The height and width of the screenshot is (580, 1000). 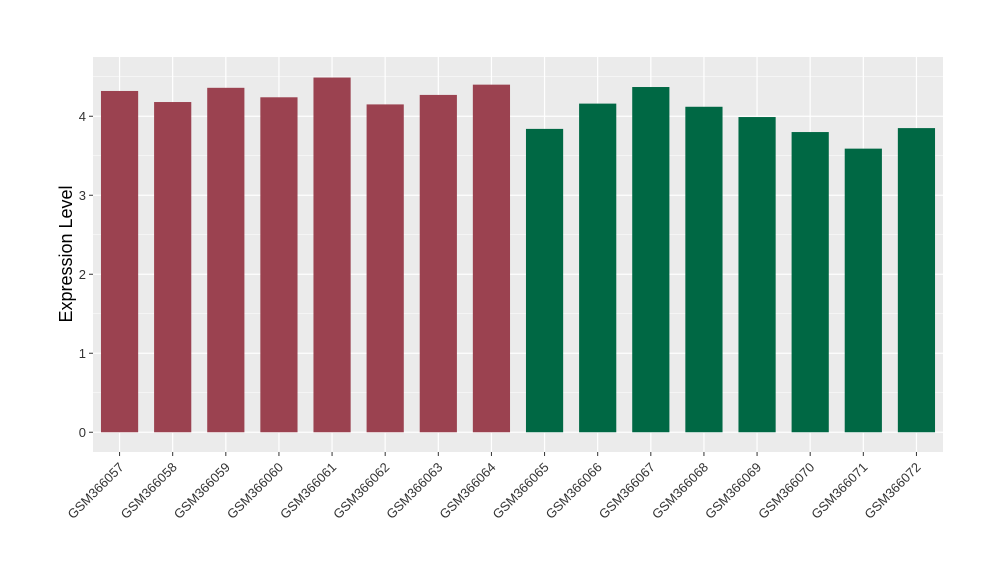 I want to click on x-tick-label: GSM366064, so click(x=467, y=491).